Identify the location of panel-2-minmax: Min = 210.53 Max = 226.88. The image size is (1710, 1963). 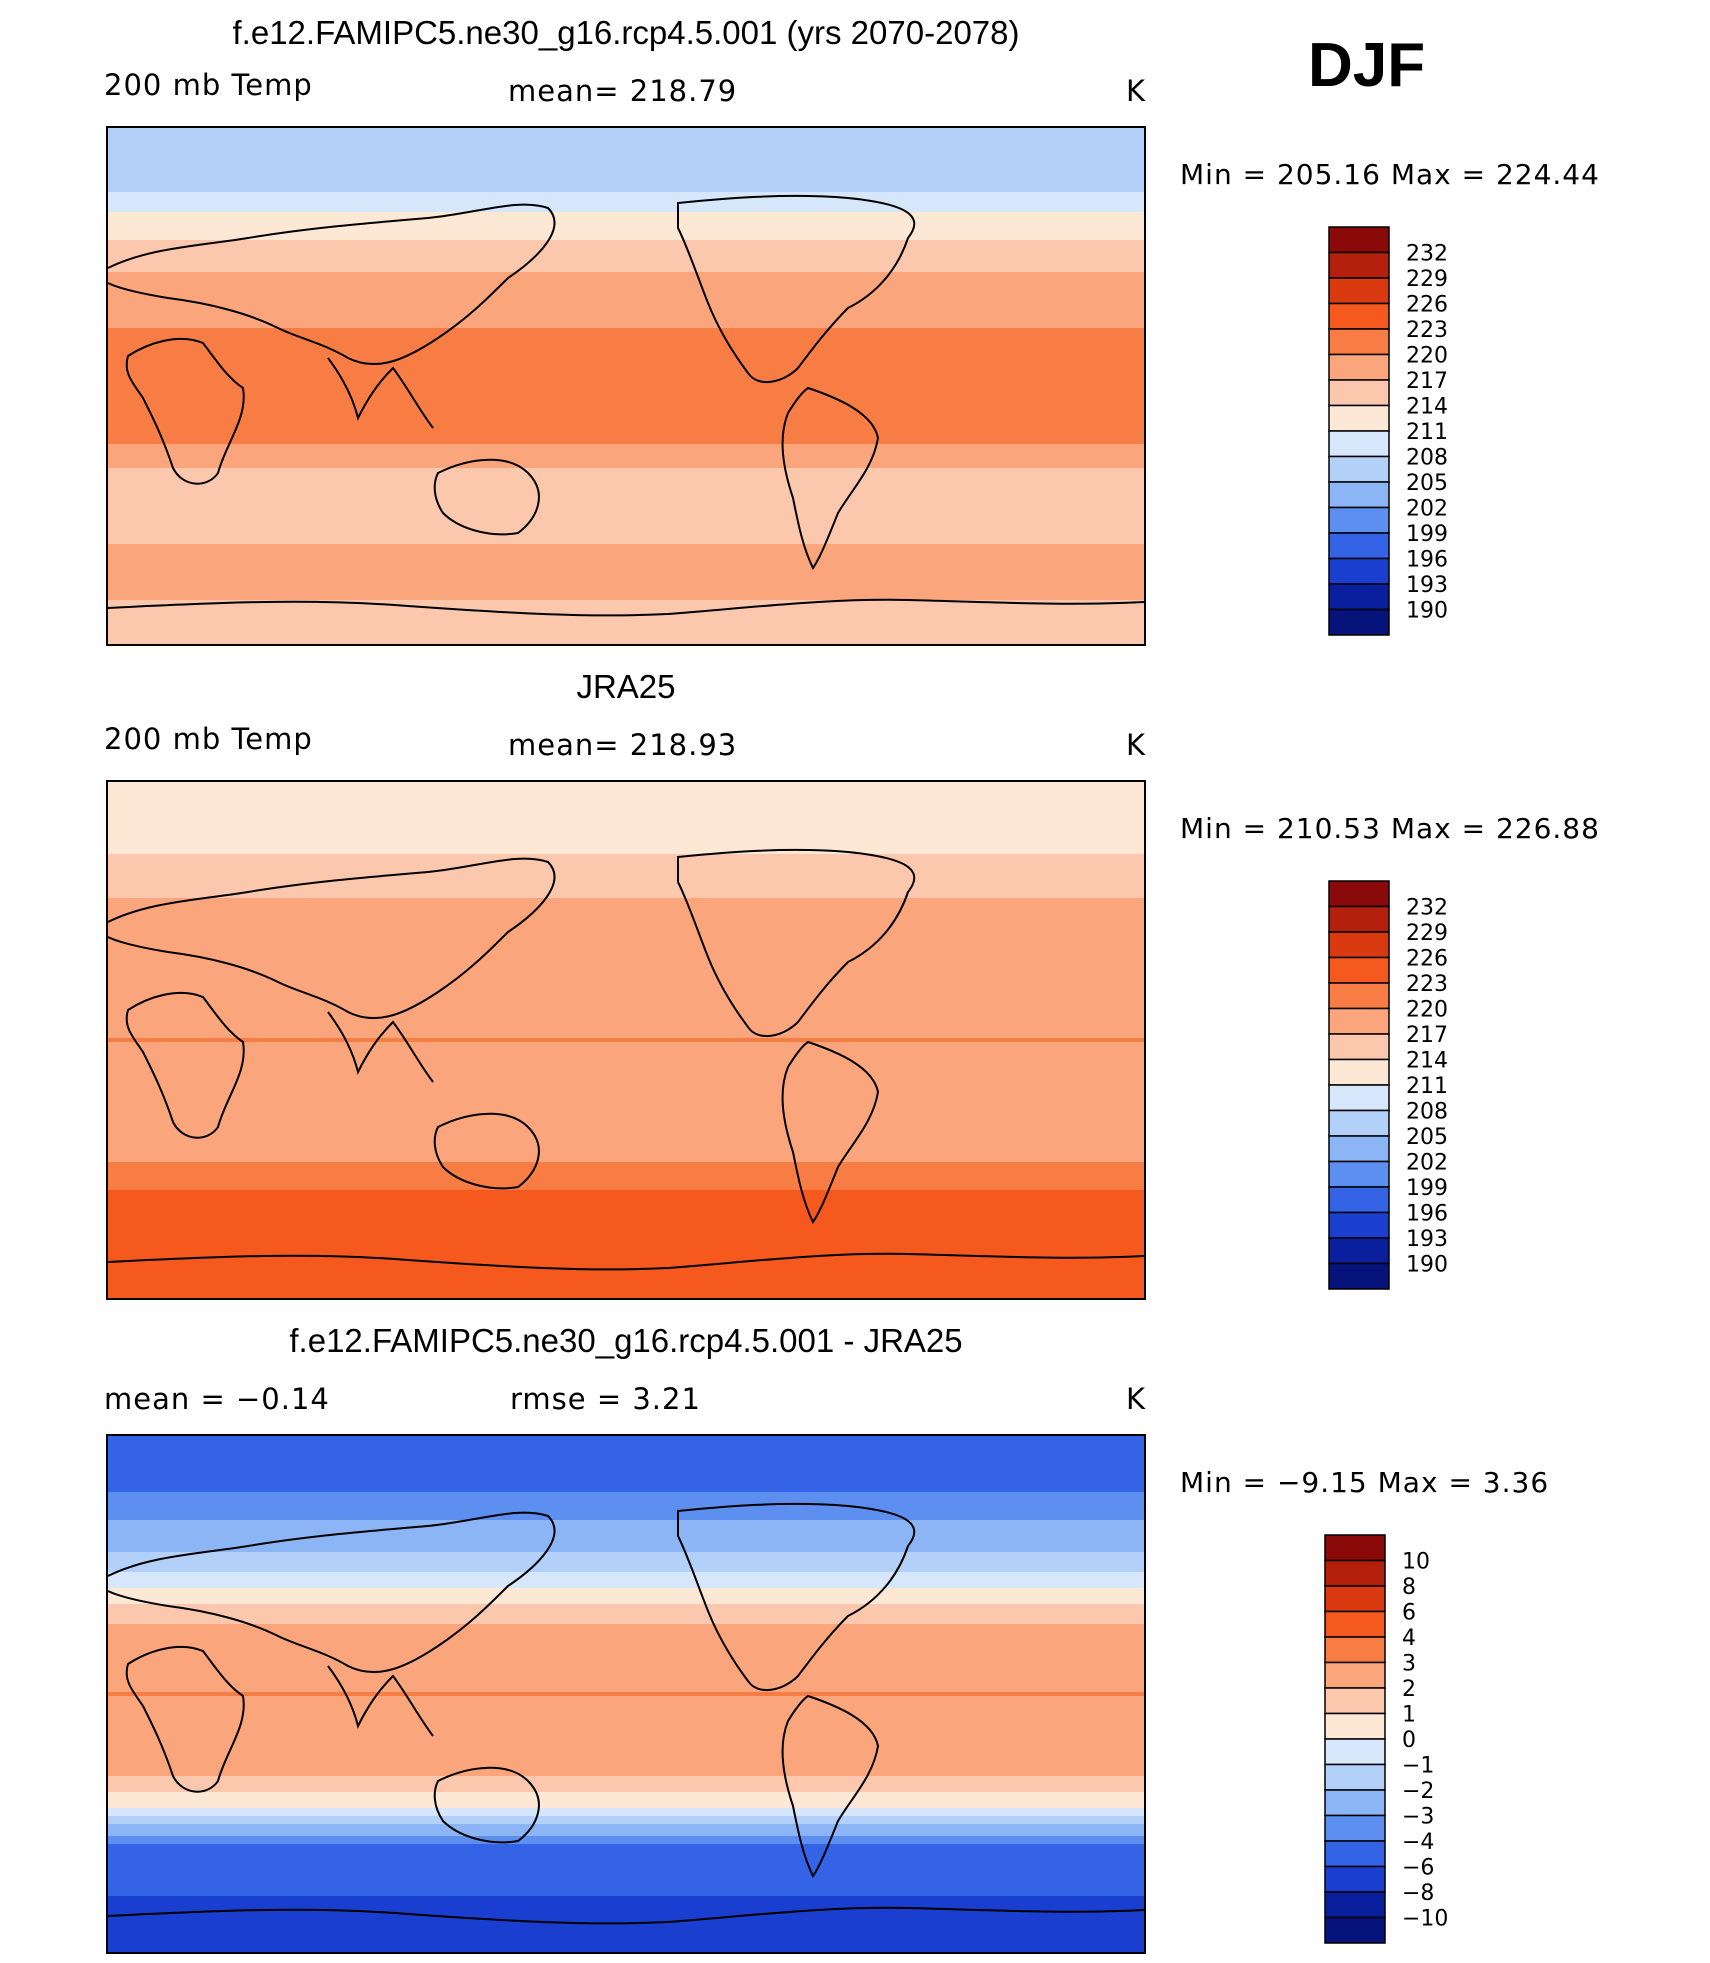
(1390, 828).